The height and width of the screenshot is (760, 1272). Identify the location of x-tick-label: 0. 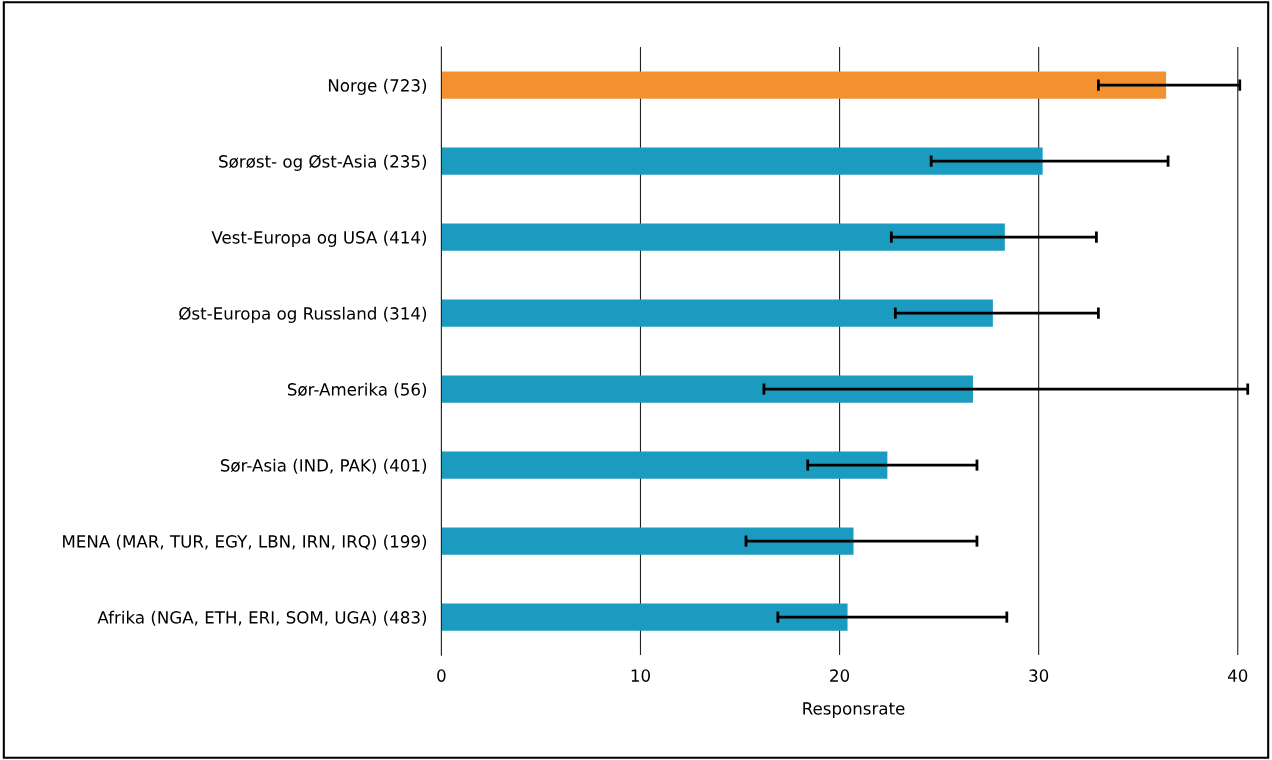
(441, 675).